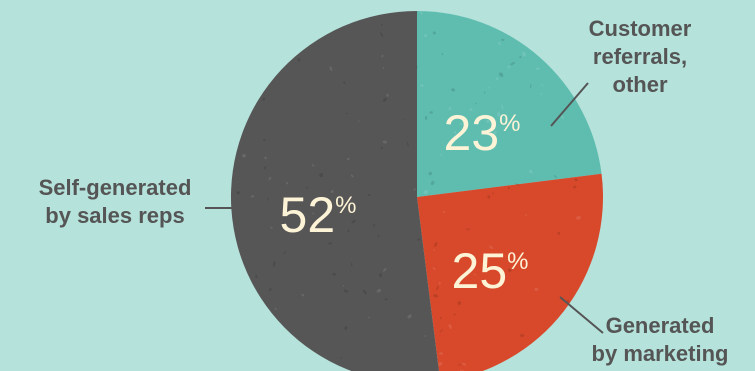  I want to click on callout-label-referrals: Customer referrals, other, so click(640, 56).